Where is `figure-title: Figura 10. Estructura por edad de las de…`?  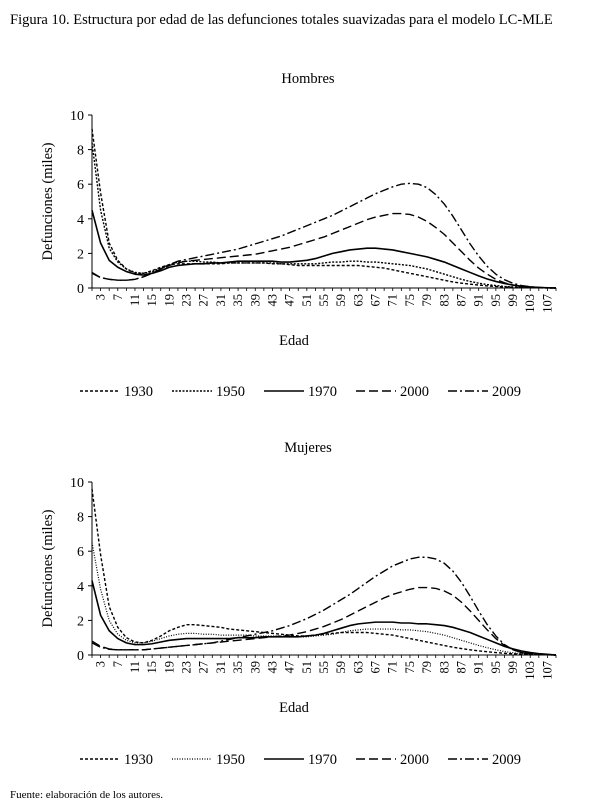
figure-title: Figura 10. Estructura por edad de las de… is located at coordinates (281, 20).